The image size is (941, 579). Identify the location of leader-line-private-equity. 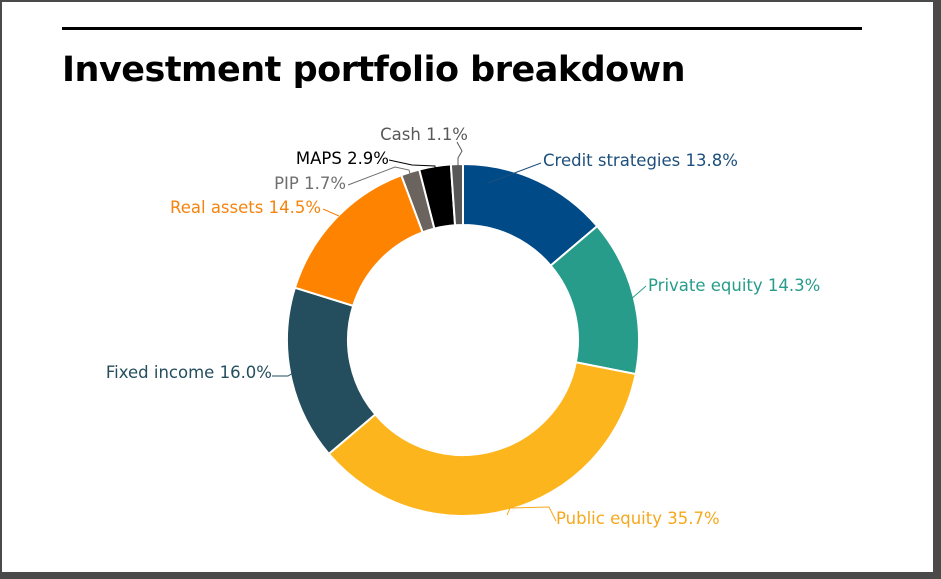
(638, 293).